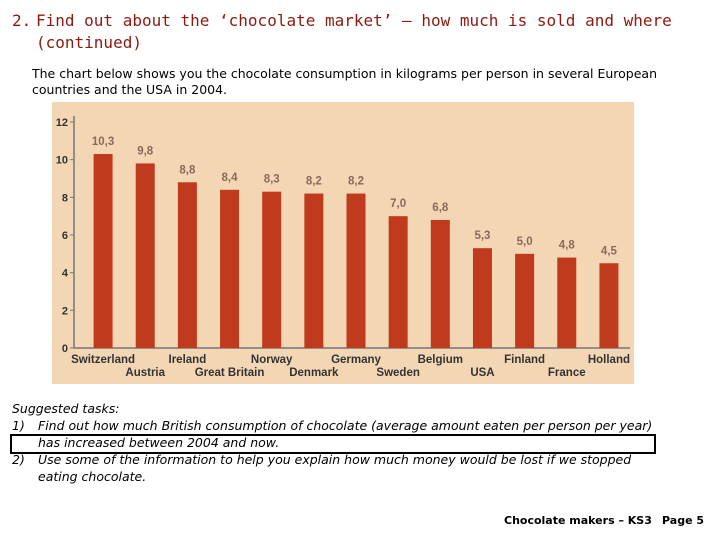 This screenshot has width=720, height=540. I want to click on x-category-label: France, so click(567, 373).